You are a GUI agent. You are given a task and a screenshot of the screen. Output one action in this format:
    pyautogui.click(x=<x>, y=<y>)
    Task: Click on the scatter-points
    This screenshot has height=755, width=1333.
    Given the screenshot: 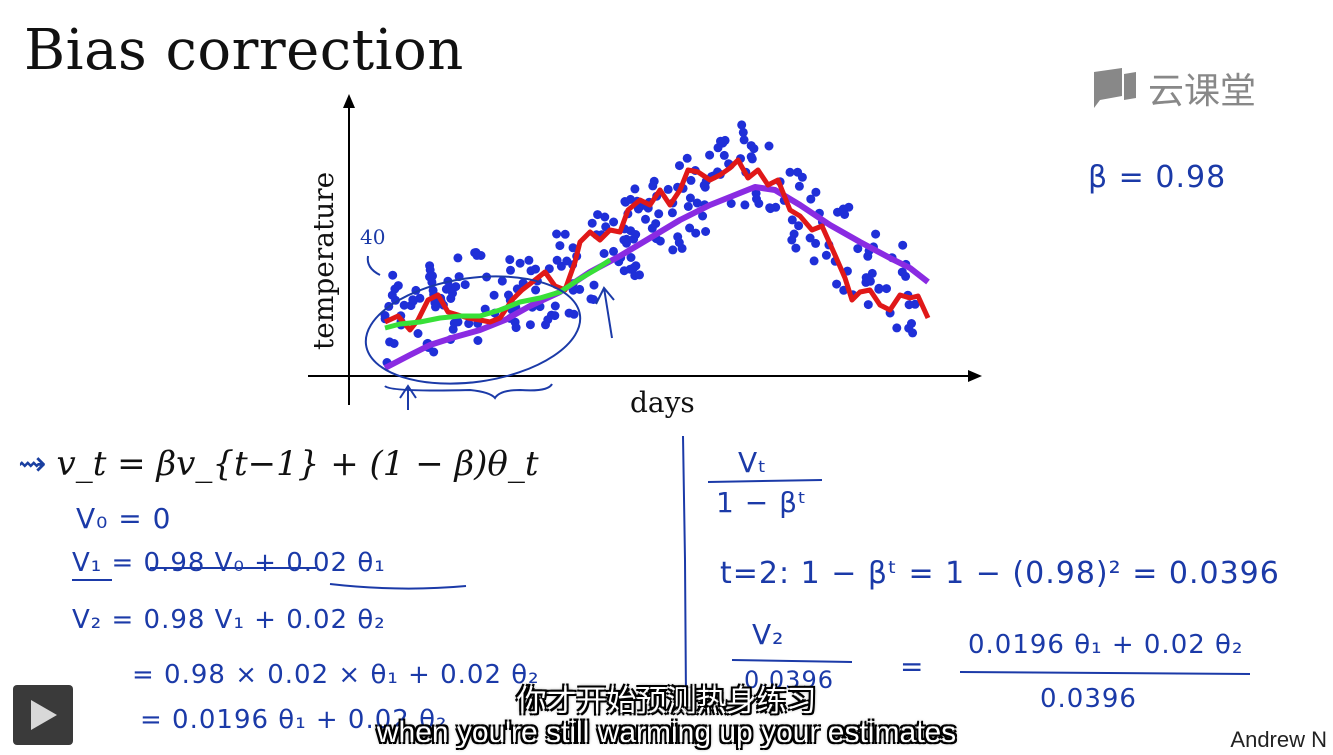 What is the action you would take?
    pyautogui.click(x=650, y=243)
    